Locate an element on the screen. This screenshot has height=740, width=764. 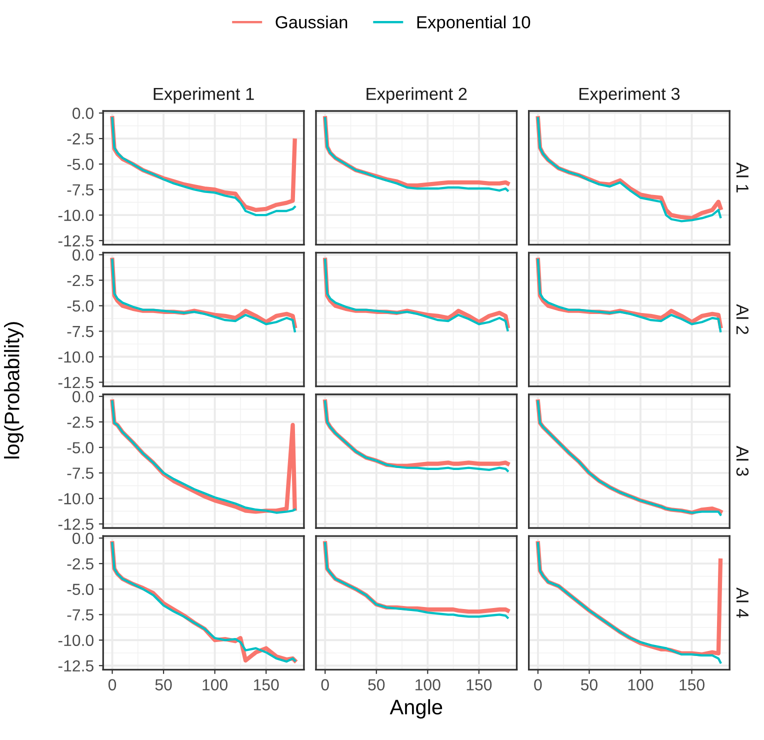
y2-axis-title: AI 1 is located at coordinates (742, 177).